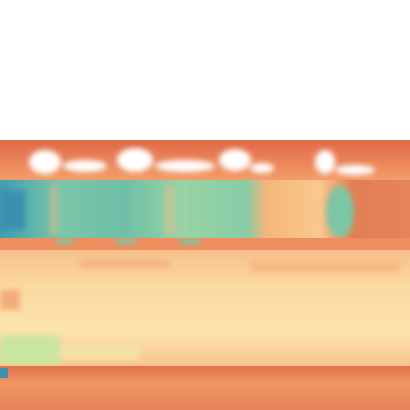 This screenshot has width=410, height=410. What do you see at coordinates (4, 373) in the screenshot?
I see `edge` at bounding box center [4, 373].